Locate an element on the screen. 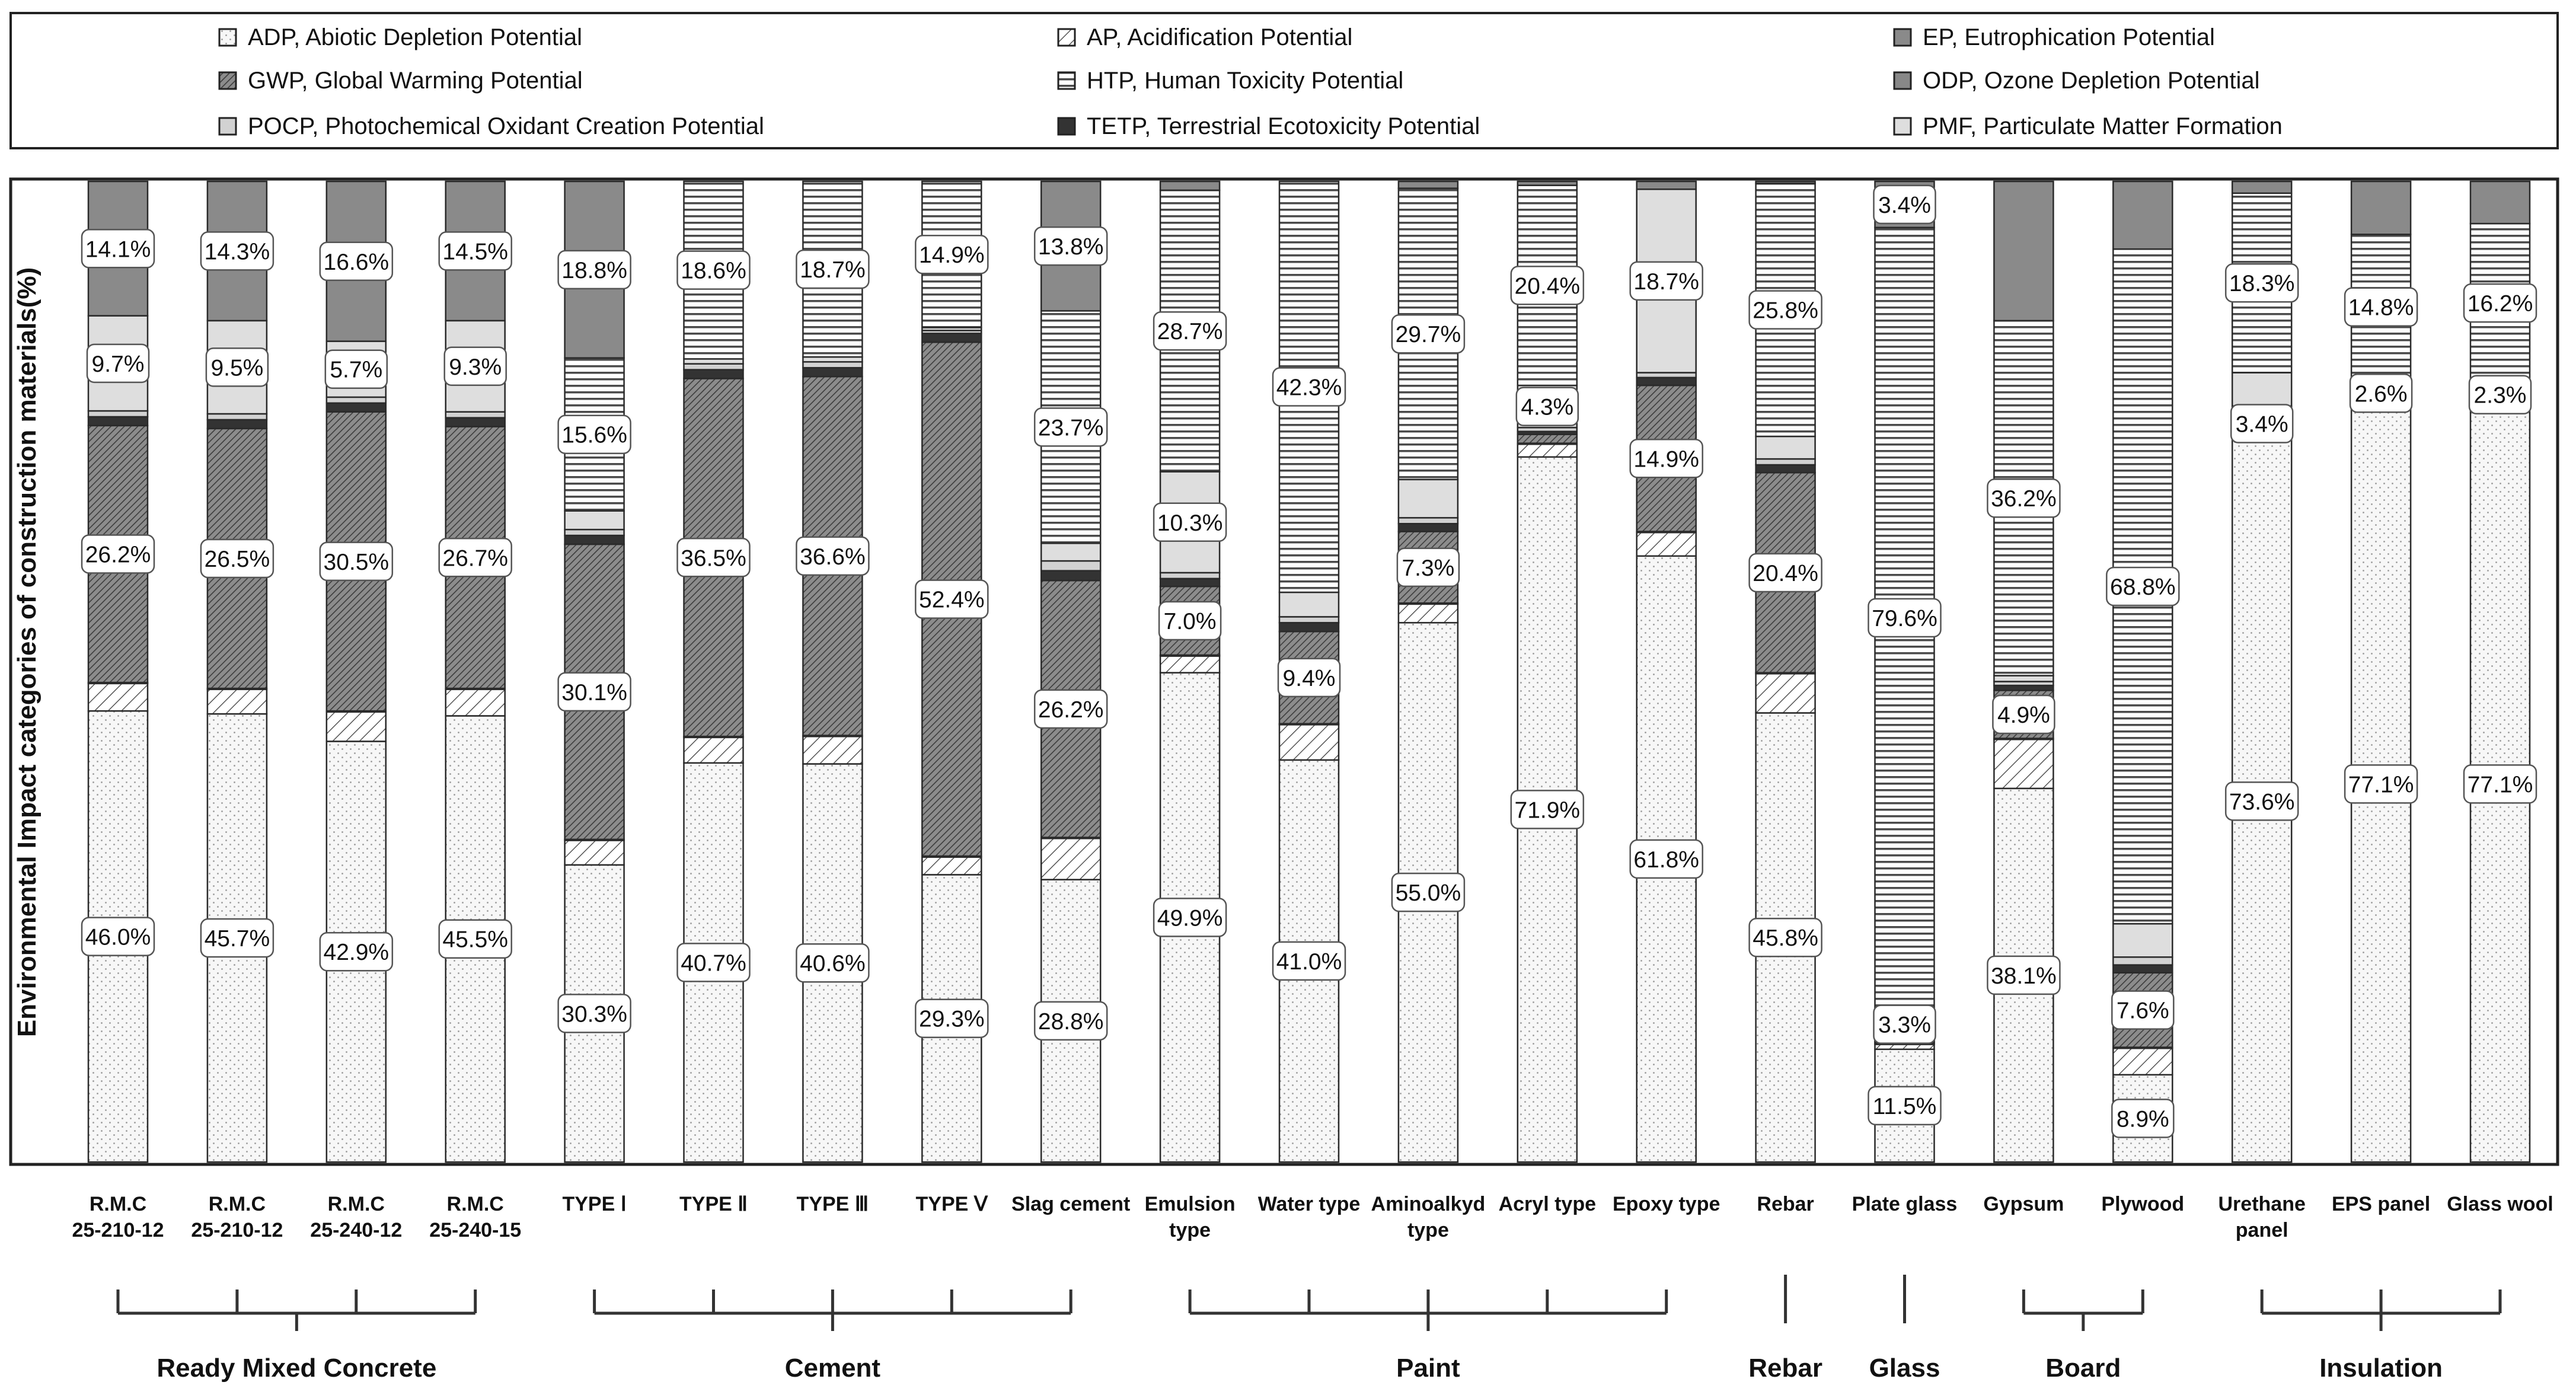  legend-item-odp: ODP, Ozone Depletion Potential is located at coordinates (2076, 81).